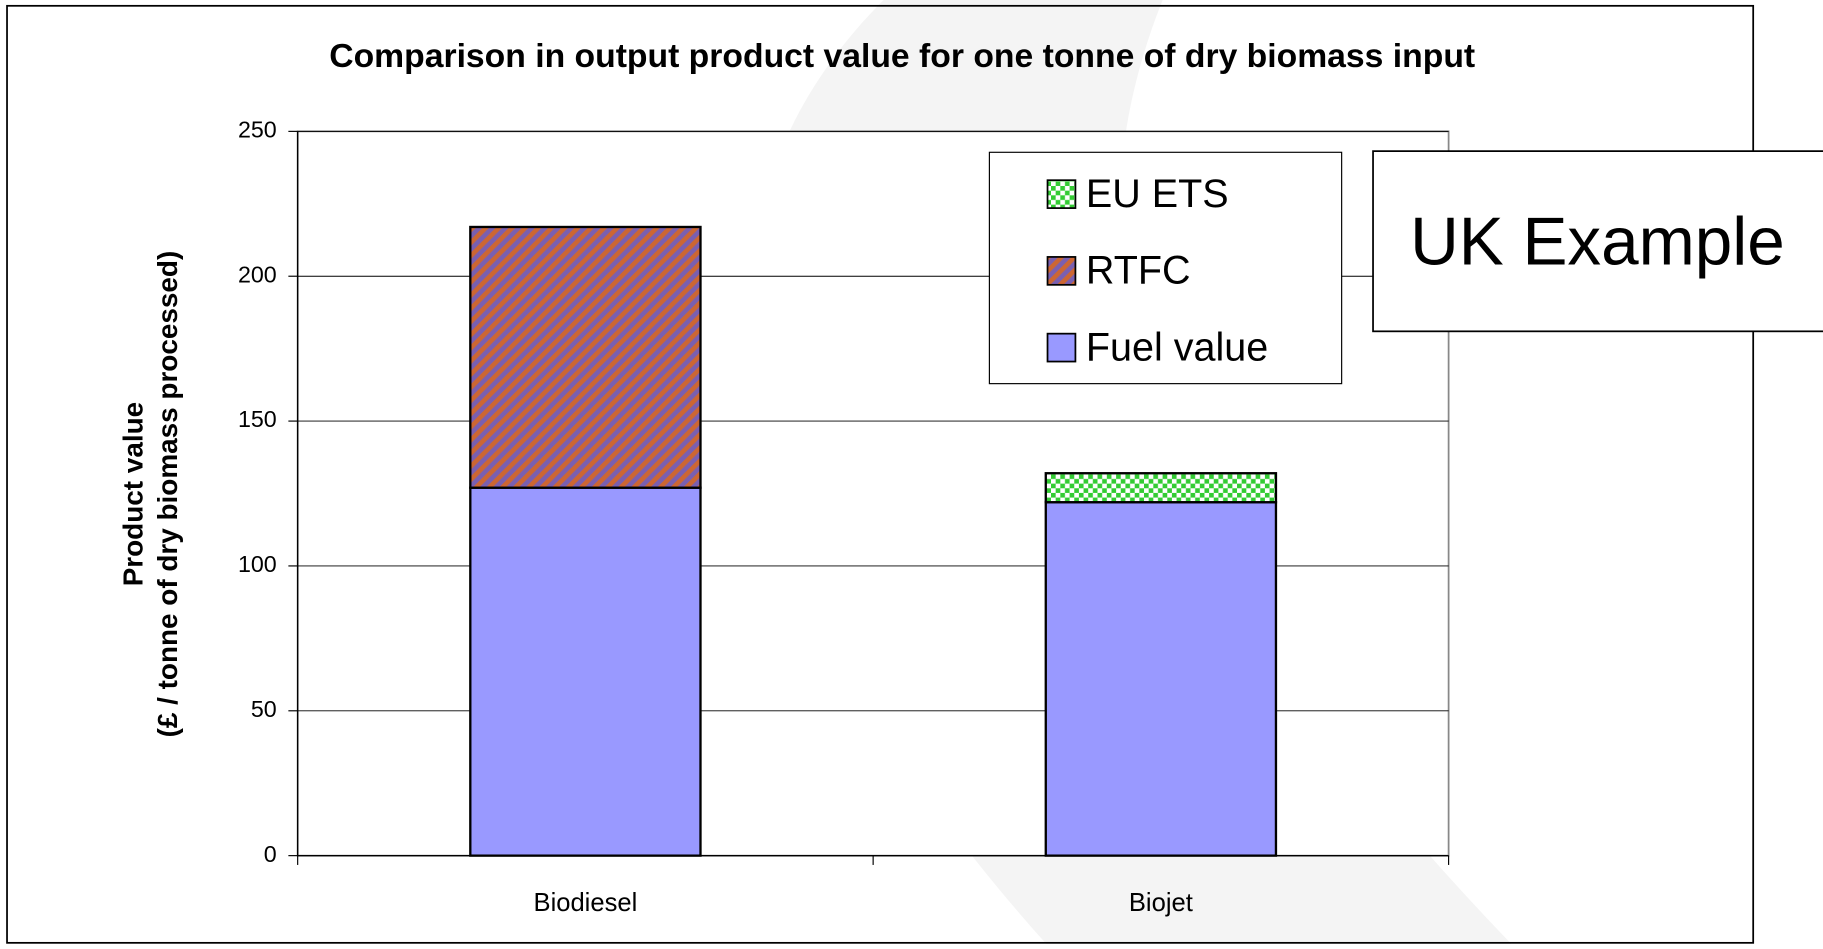  I want to click on x-tick-label: Biojet, so click(1161, 903).